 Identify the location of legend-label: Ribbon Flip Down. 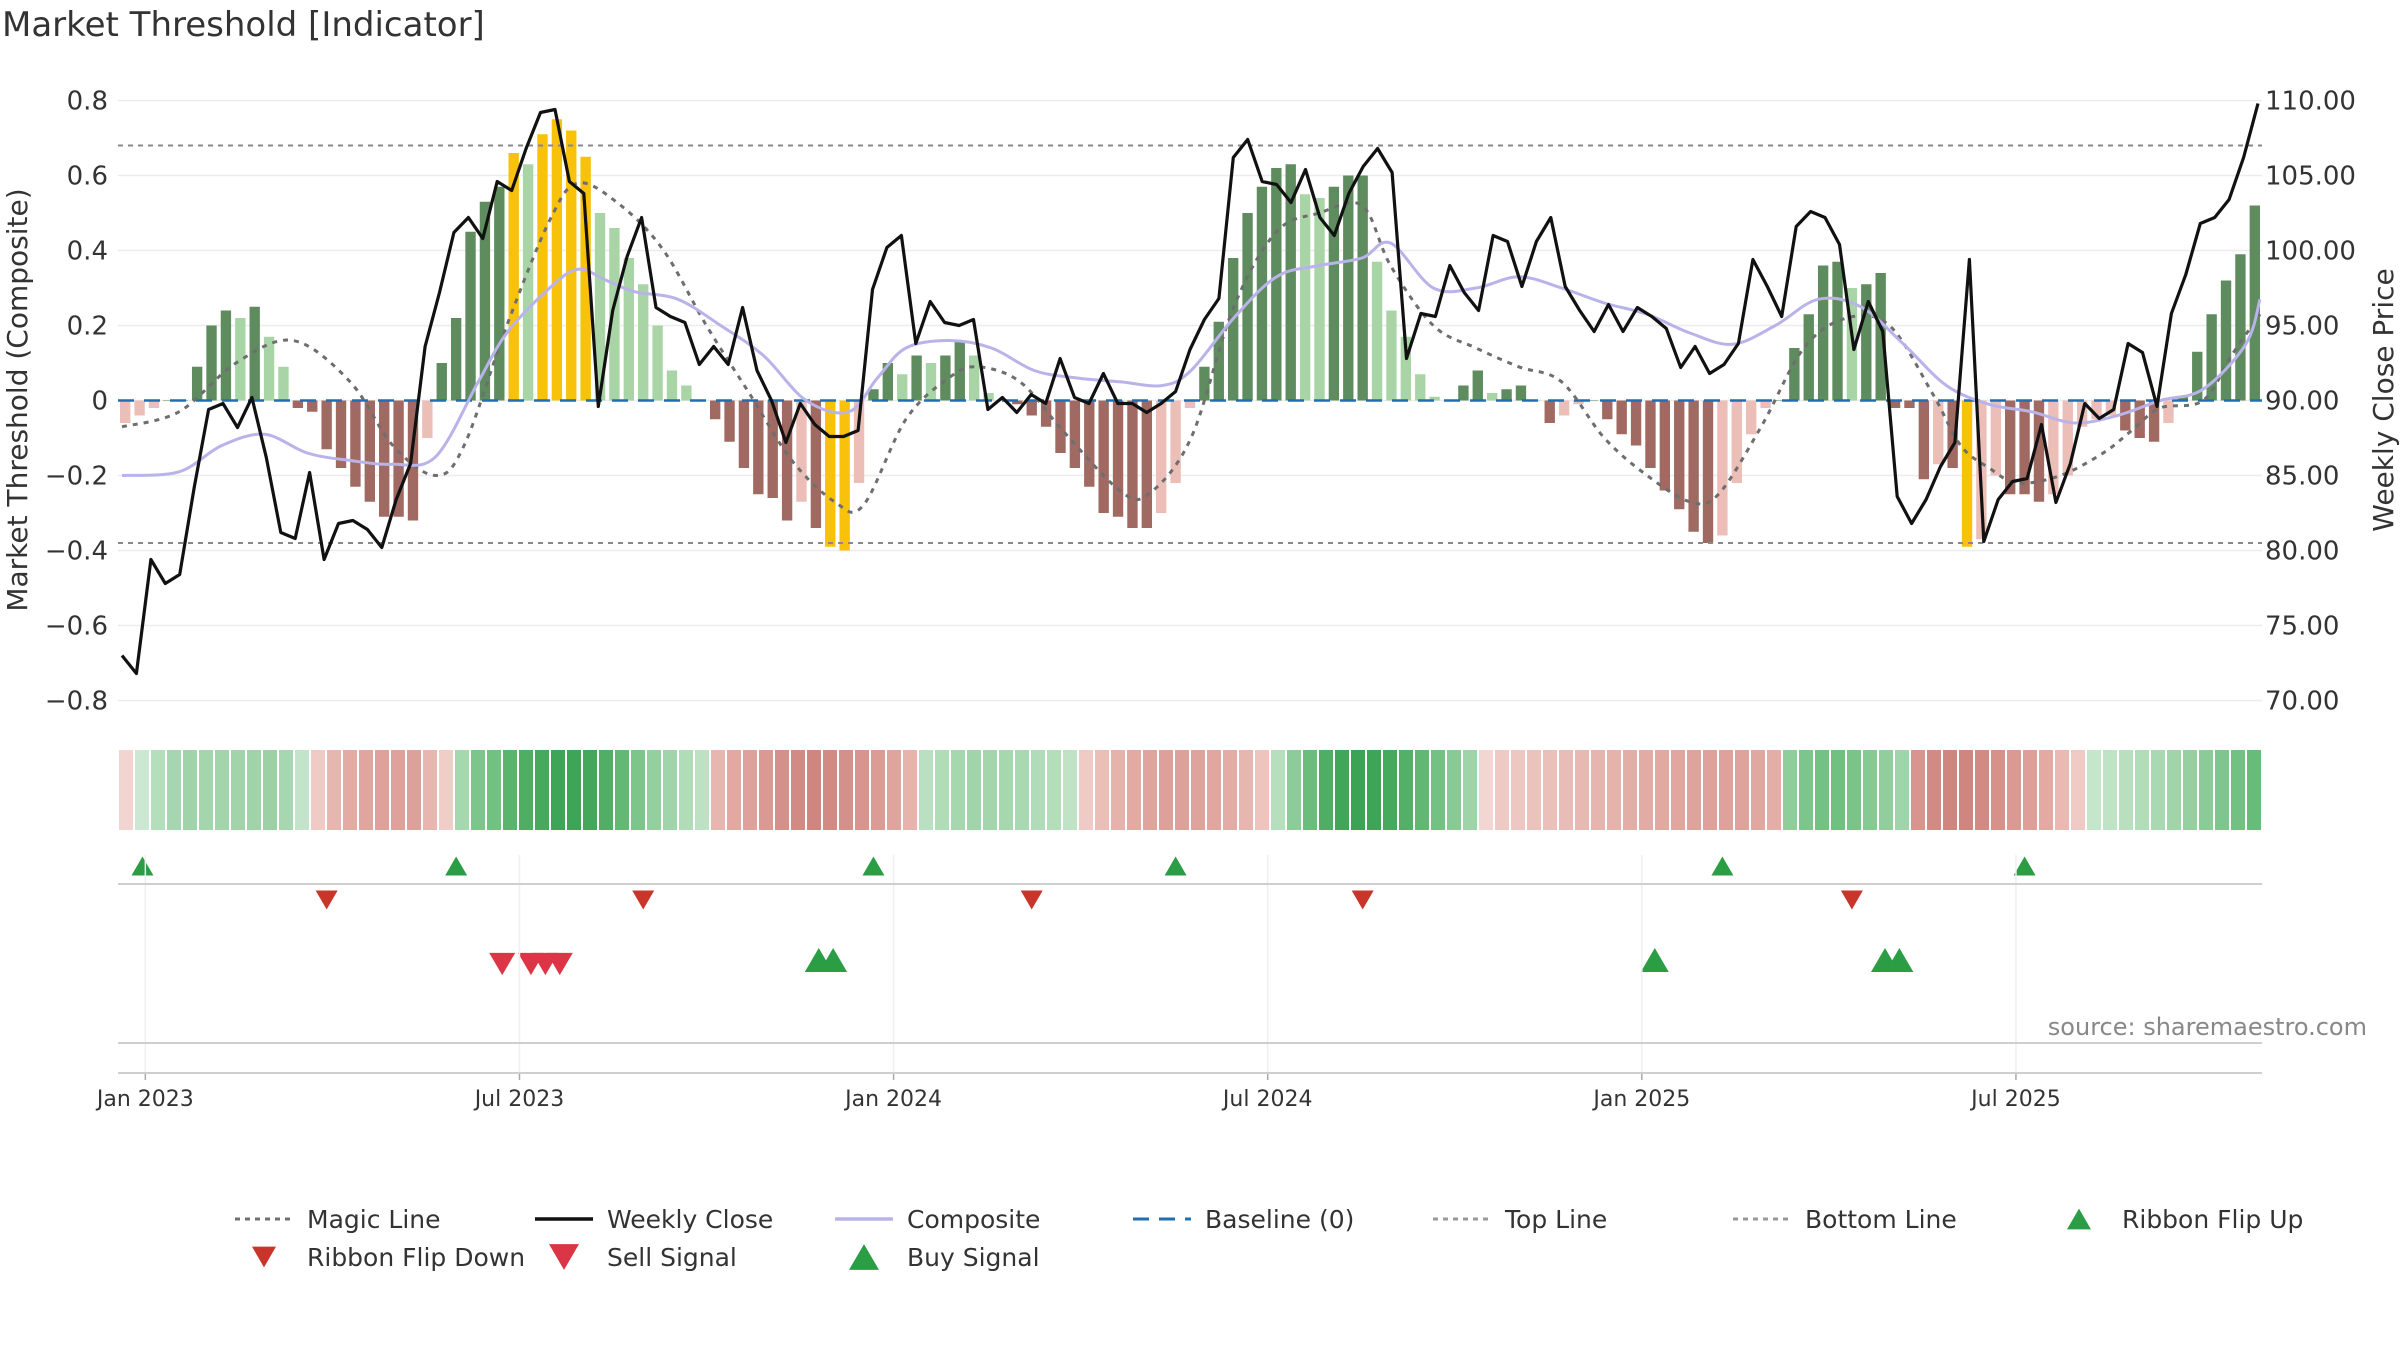
(416, 1257).